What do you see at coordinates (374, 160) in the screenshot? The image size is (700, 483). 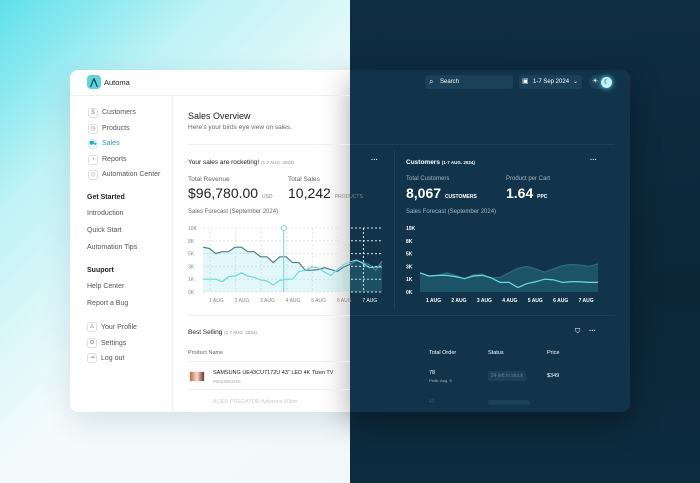 I see `sales-card-more-icon: ···` at bounding box center [374, 160].